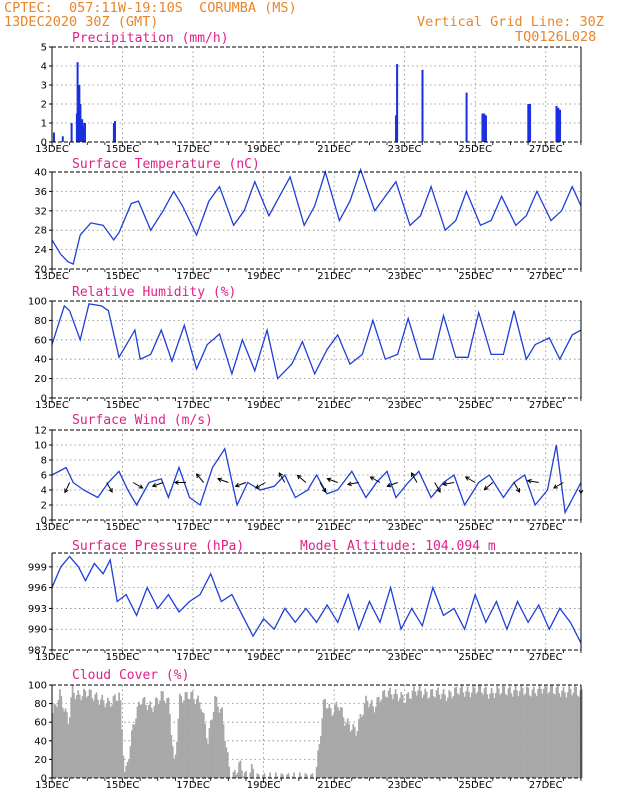 The width and height of the screenshot is (618, 800). Describe the element at coordinates (475, 405) in the screenshot. I see `humidity-date-label: 25DEC` at that location.